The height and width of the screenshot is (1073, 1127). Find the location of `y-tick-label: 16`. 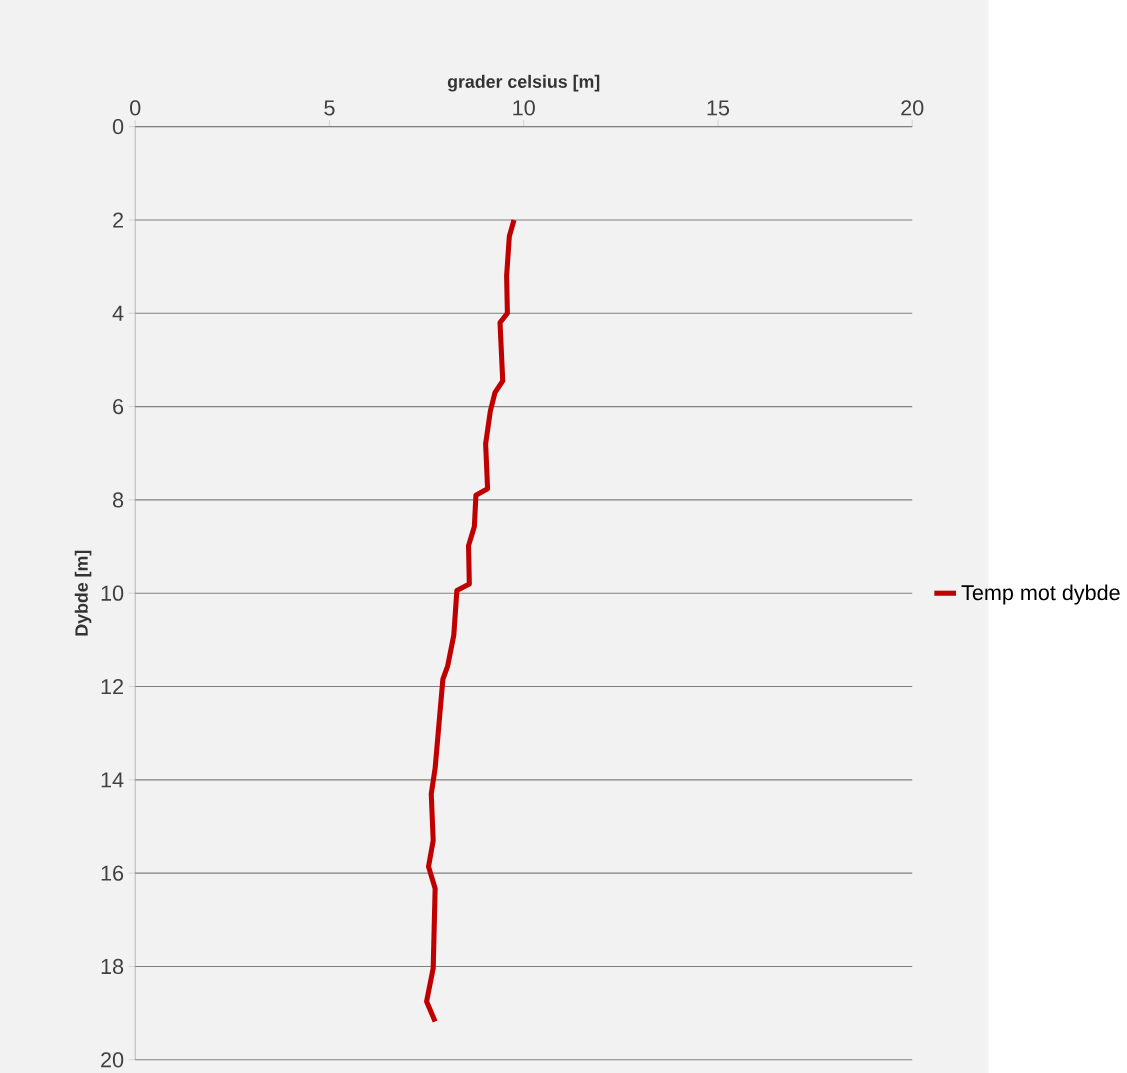

y-tick-label: 16 is located at coordinates (112, 873).